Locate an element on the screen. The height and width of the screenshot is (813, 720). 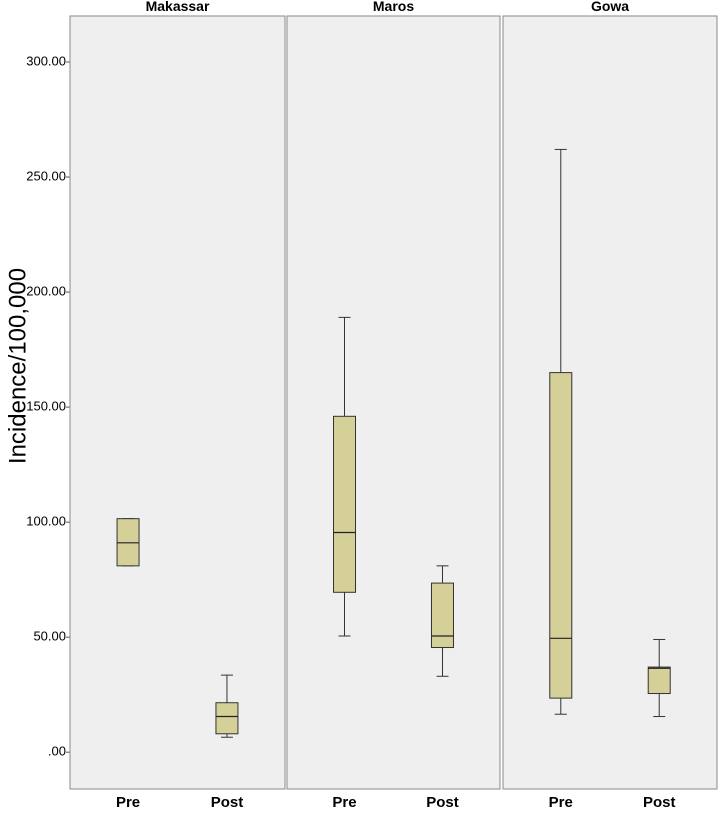
y-tick-label: .00 is located at coordinates (57, 751).